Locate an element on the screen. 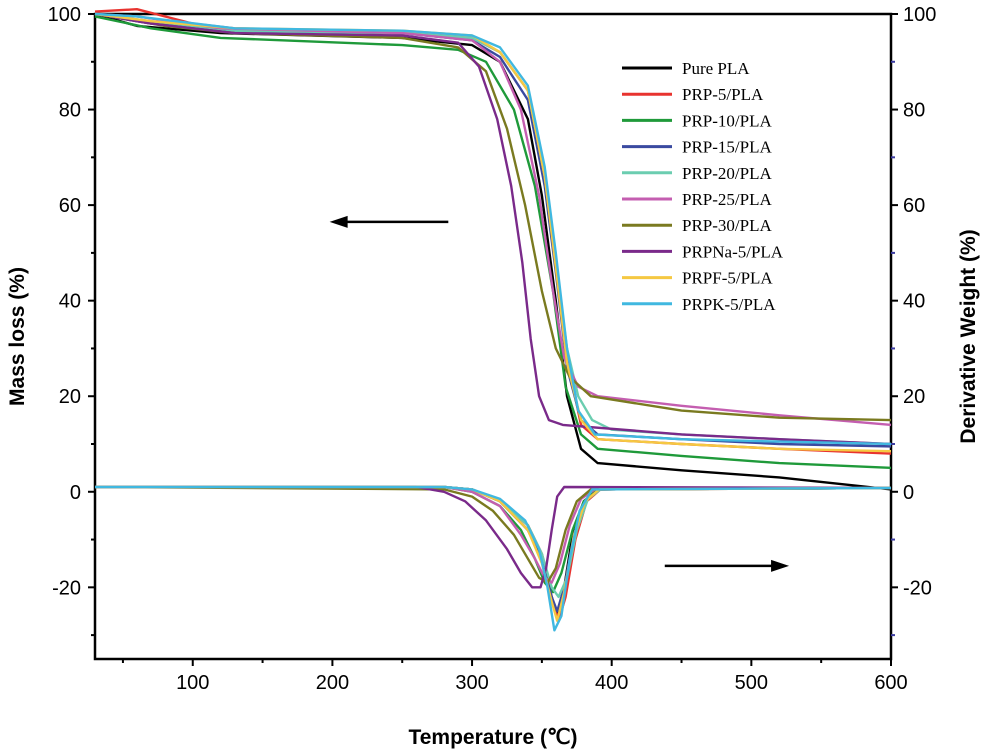  y-left-tick-label: 0 is located at coordinates (75, 493).